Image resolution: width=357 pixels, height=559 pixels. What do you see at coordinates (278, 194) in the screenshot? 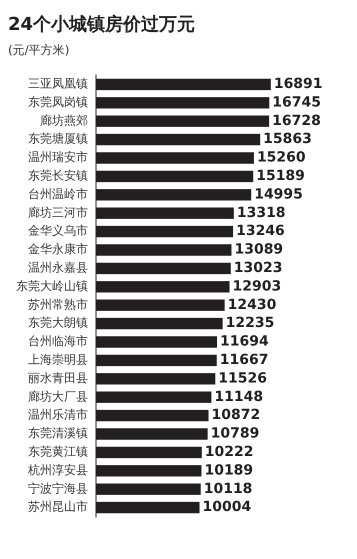
I see `data-label: 14995` at bounding box center [278, 194].